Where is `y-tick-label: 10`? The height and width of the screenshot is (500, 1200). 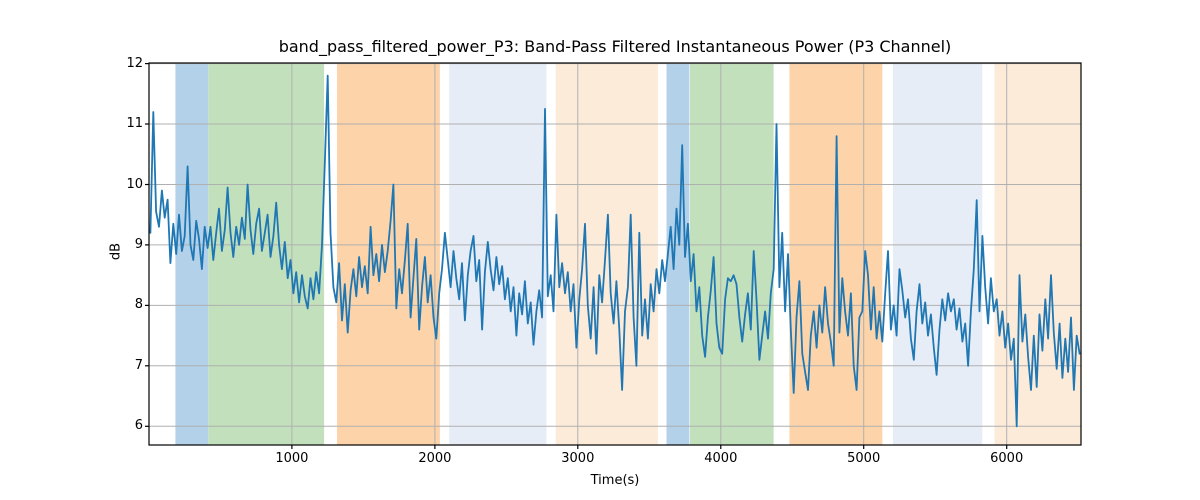
y-tick-label: 10 is located at coordinates (134, 184).